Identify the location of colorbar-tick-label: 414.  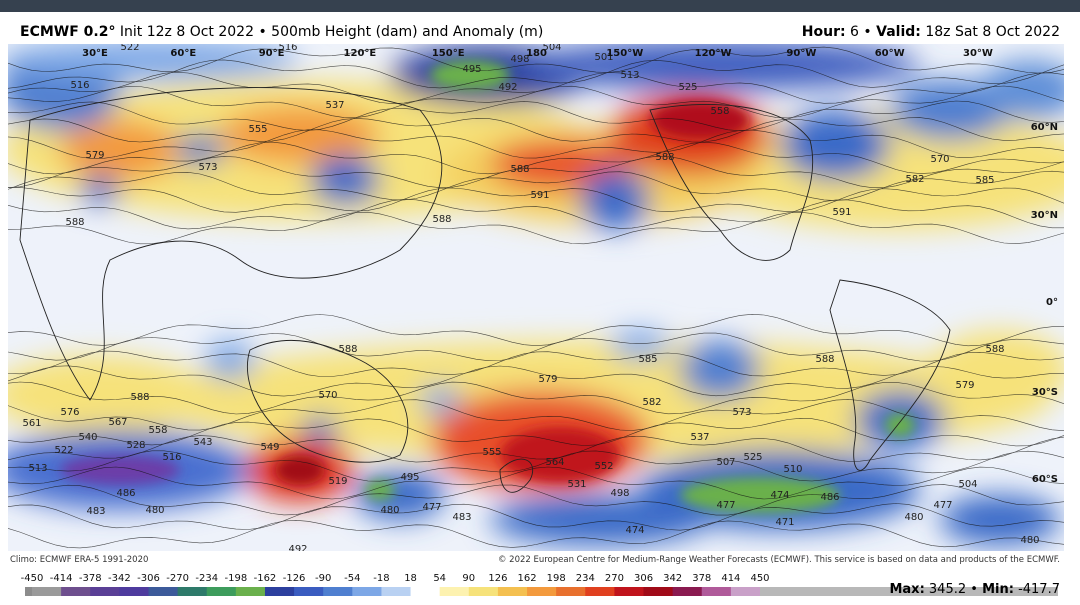
(730, 578).